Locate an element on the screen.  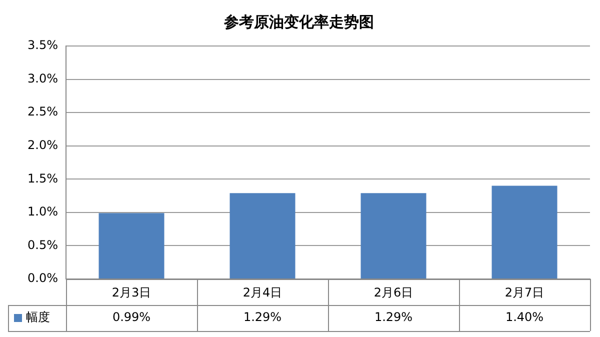
x-tick-label: 2月7日 is located at coordinates (524, 292).